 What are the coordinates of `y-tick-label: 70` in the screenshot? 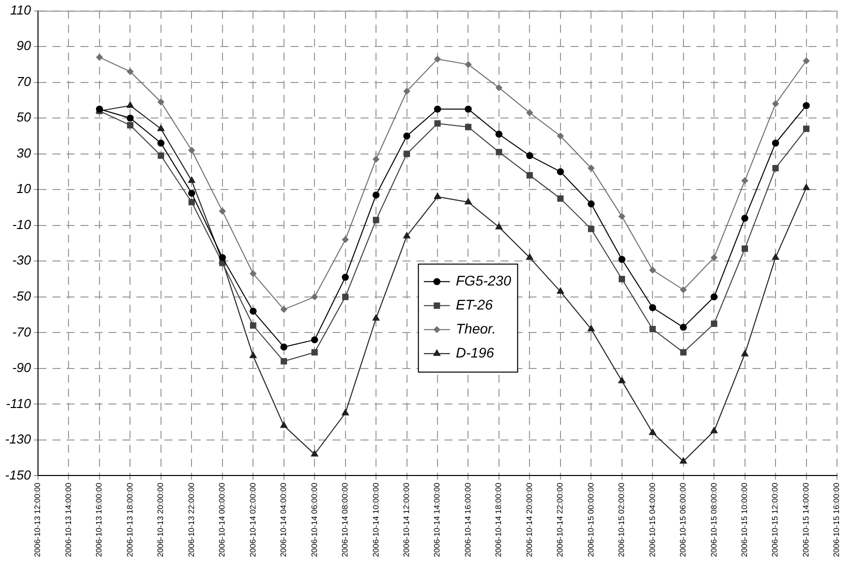 It's located at (24, 81).